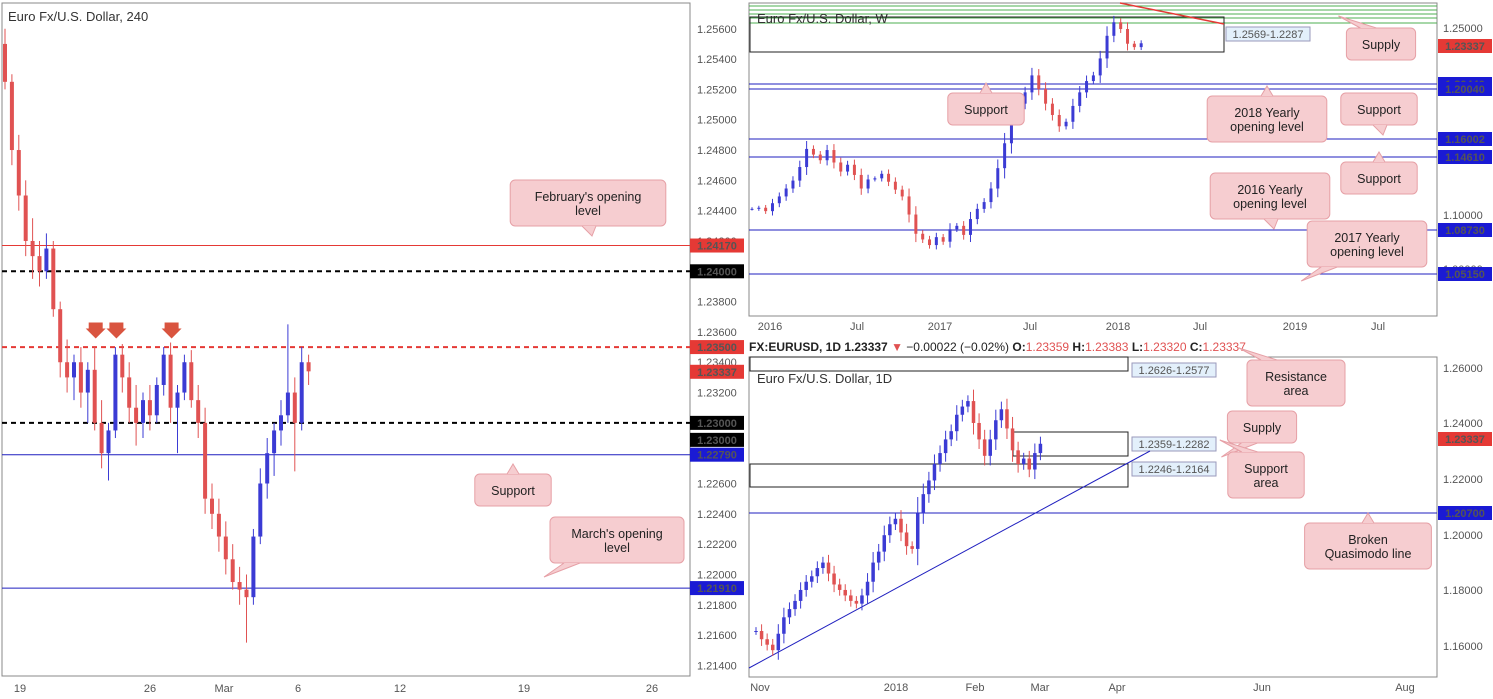 This screenshot has width=1493, height=699. Describe the element at coordinates (1378, 327) in the screenshot. I see `weekly-x-tick: Jul` at that location.